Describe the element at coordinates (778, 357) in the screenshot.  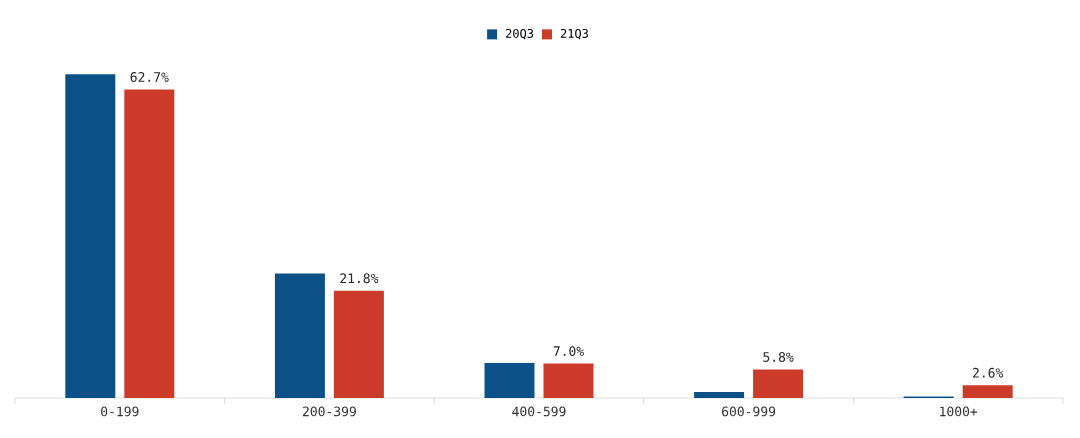
I see `data-label: 5.8%` at that location.